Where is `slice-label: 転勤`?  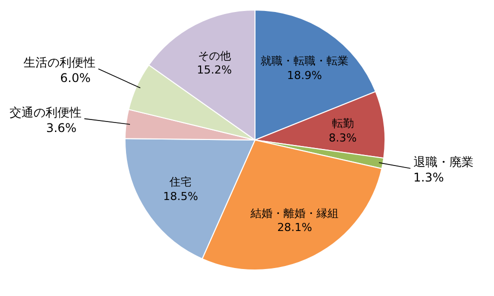 slice-label: 転勤 is located at coordinates (343, 123).